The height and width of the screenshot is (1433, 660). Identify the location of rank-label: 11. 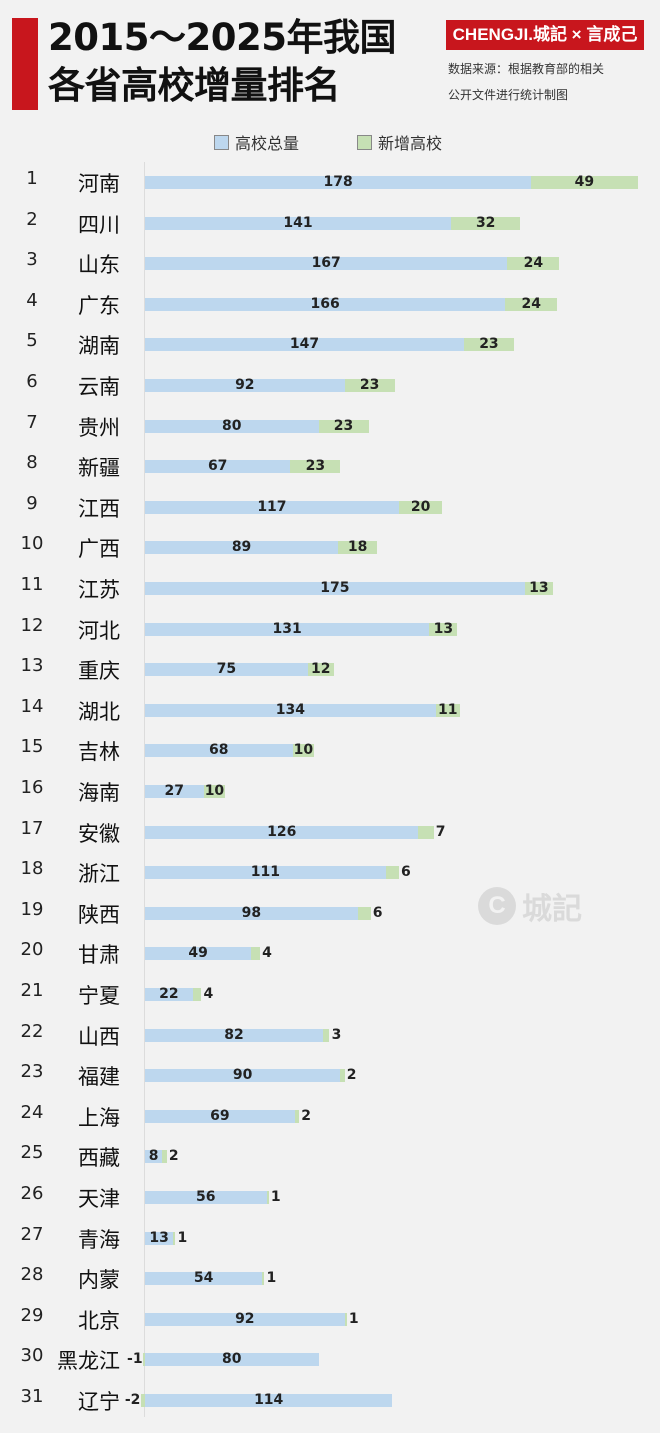
(32, 584).